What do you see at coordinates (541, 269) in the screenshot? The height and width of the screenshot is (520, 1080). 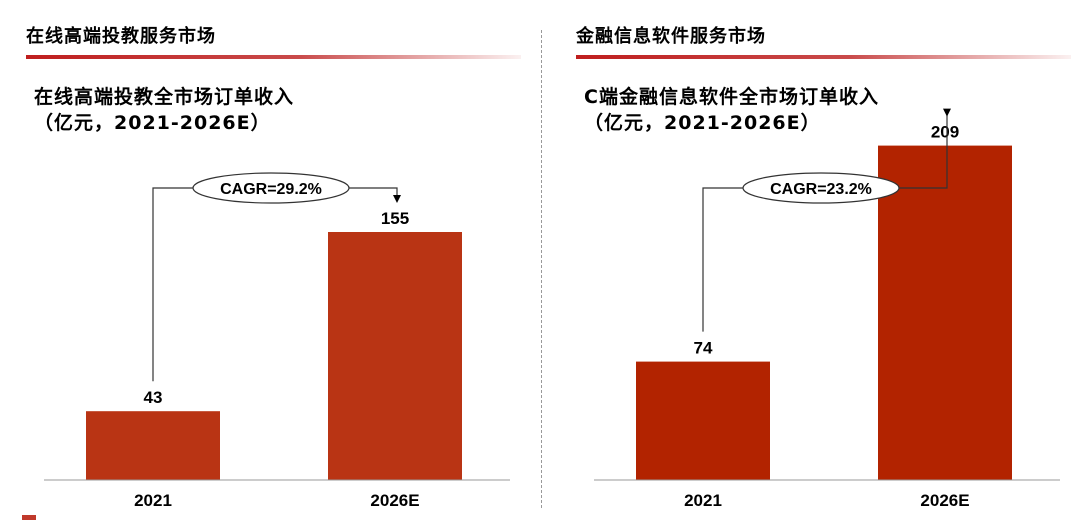 I see `panel-divider` at bounding box center [541, 269].